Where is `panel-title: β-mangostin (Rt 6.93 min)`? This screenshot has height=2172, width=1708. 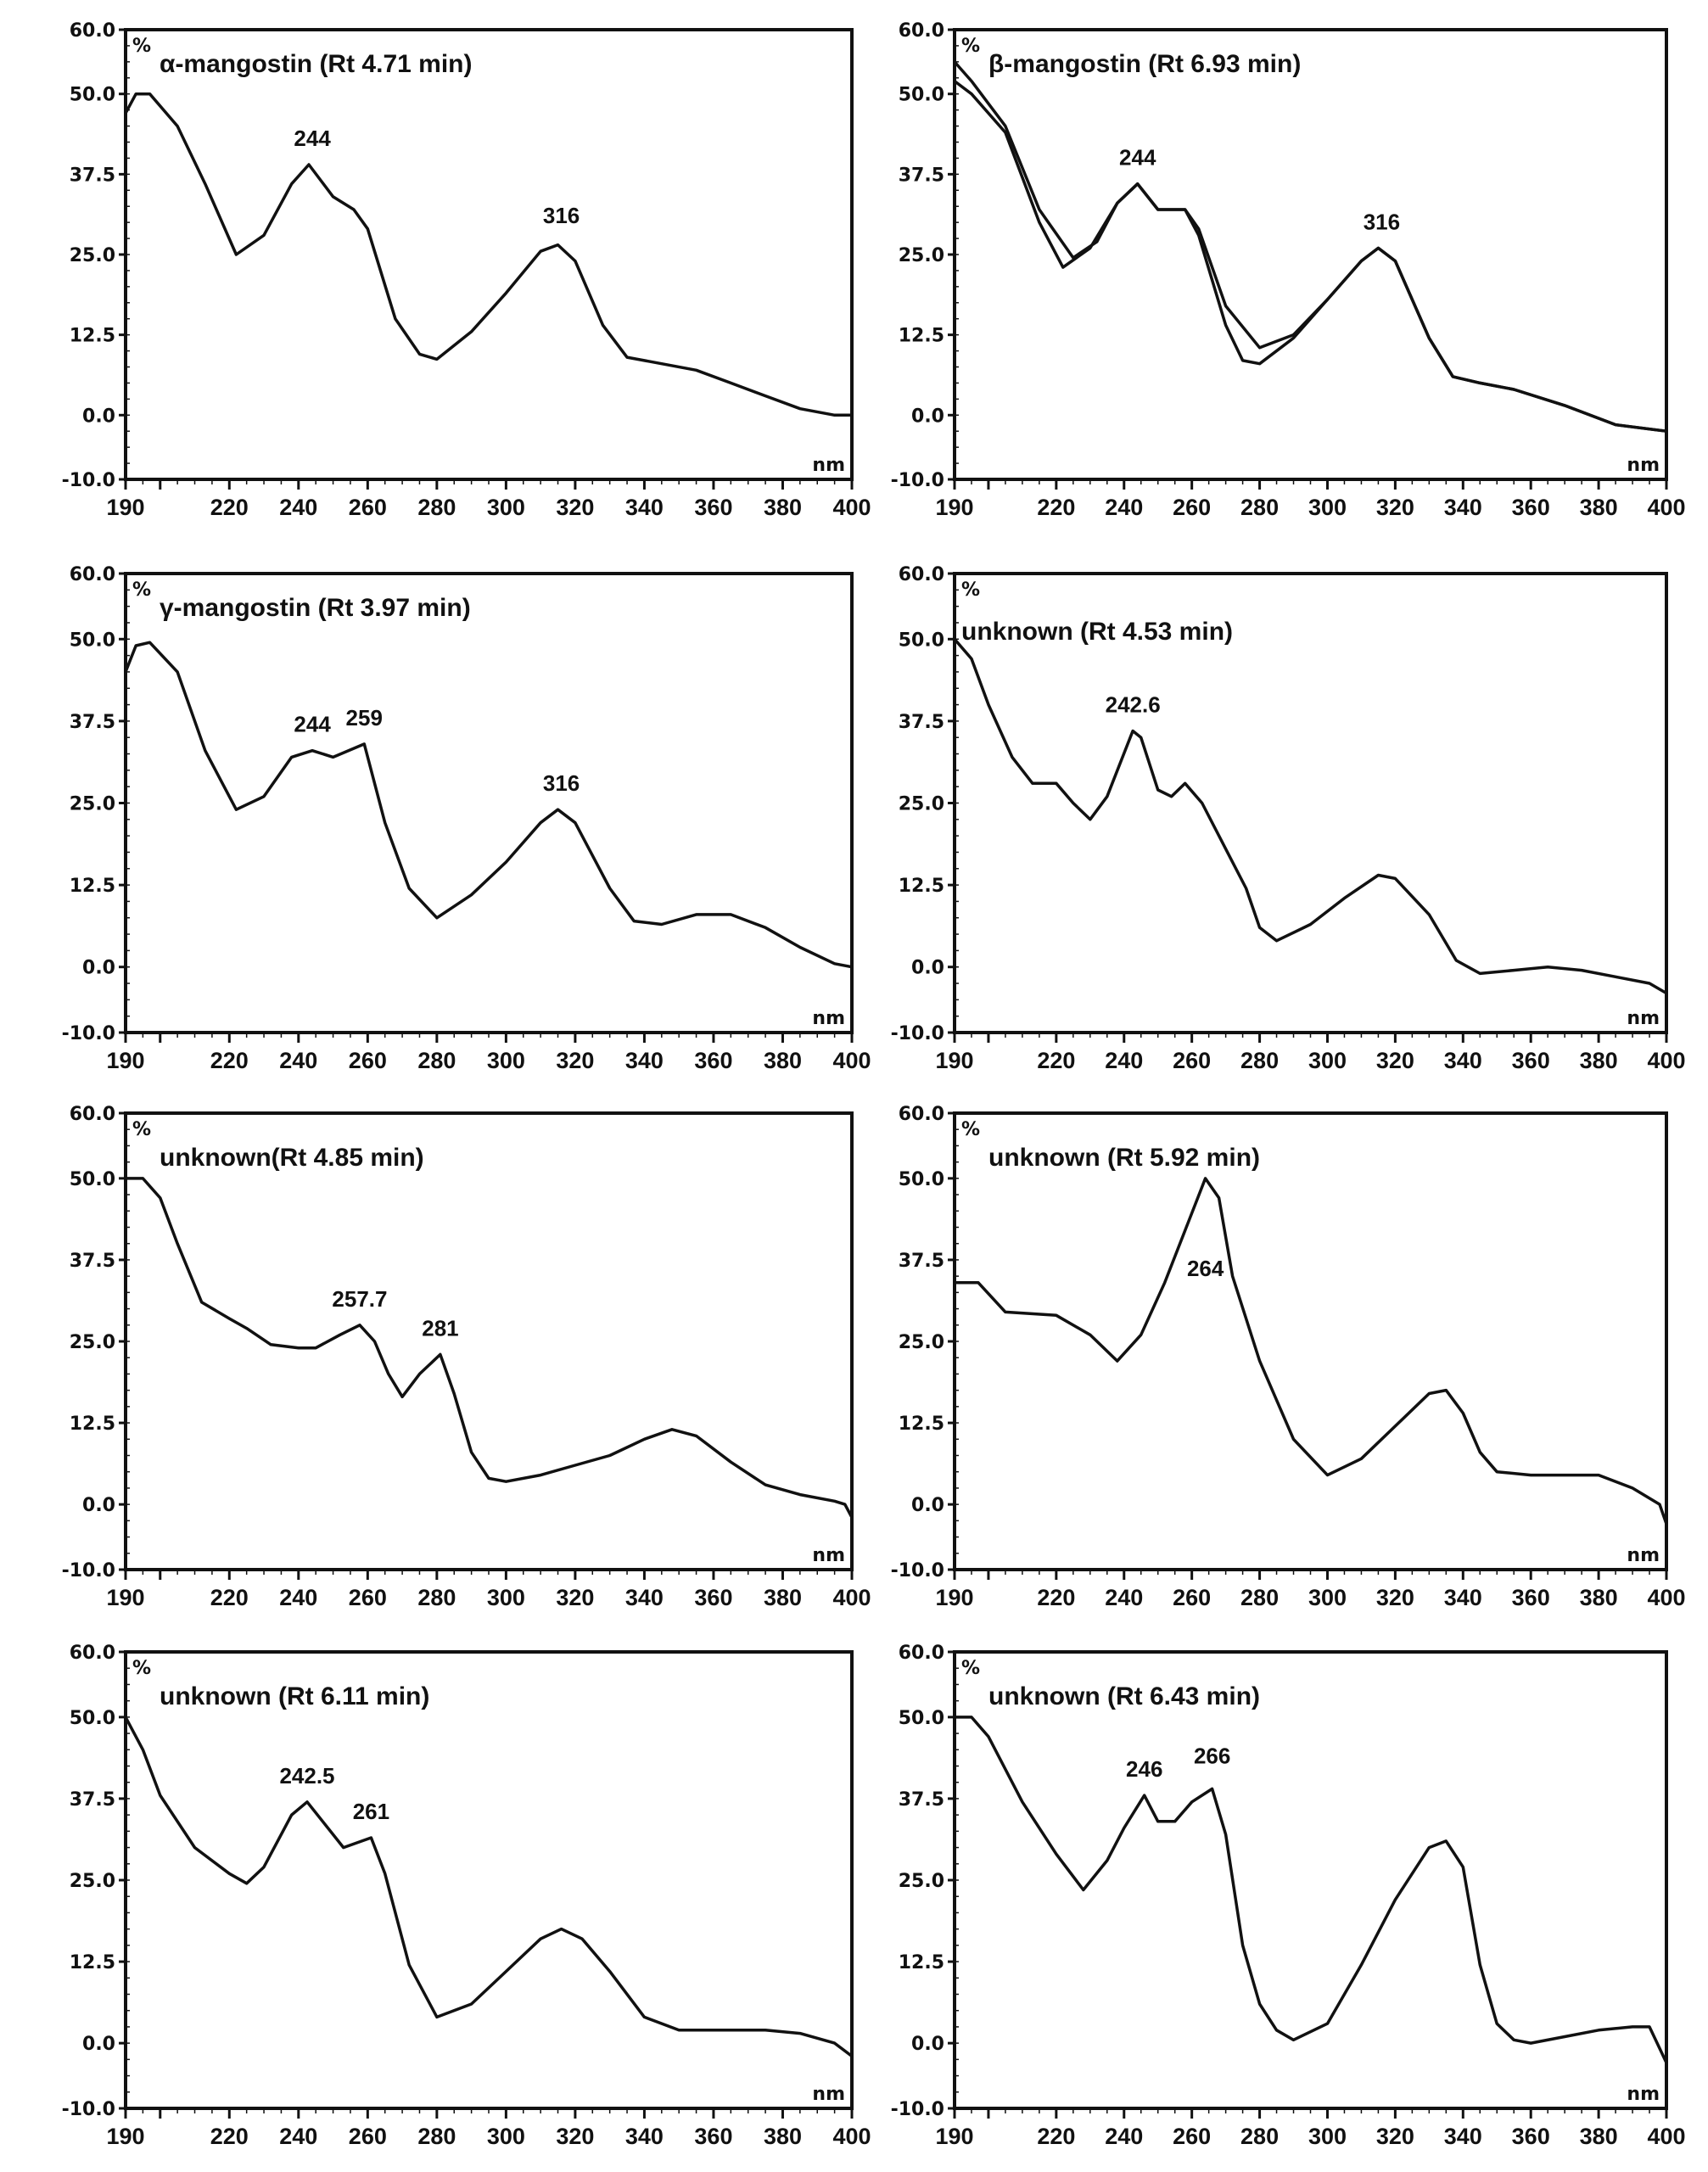
panel-title: β-mangostin (Rt 6.93 min) is located at coordinates (1144, 64).